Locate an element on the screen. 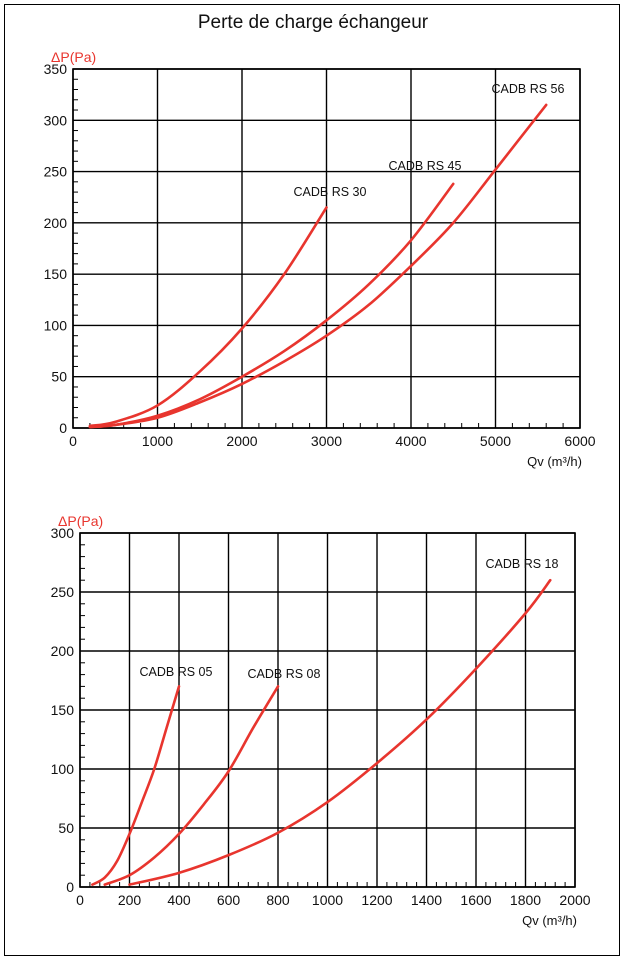 The width and height of the screenshot is (626, 962). series-label: CADB RS 05 is located at coordinates (176, 672).